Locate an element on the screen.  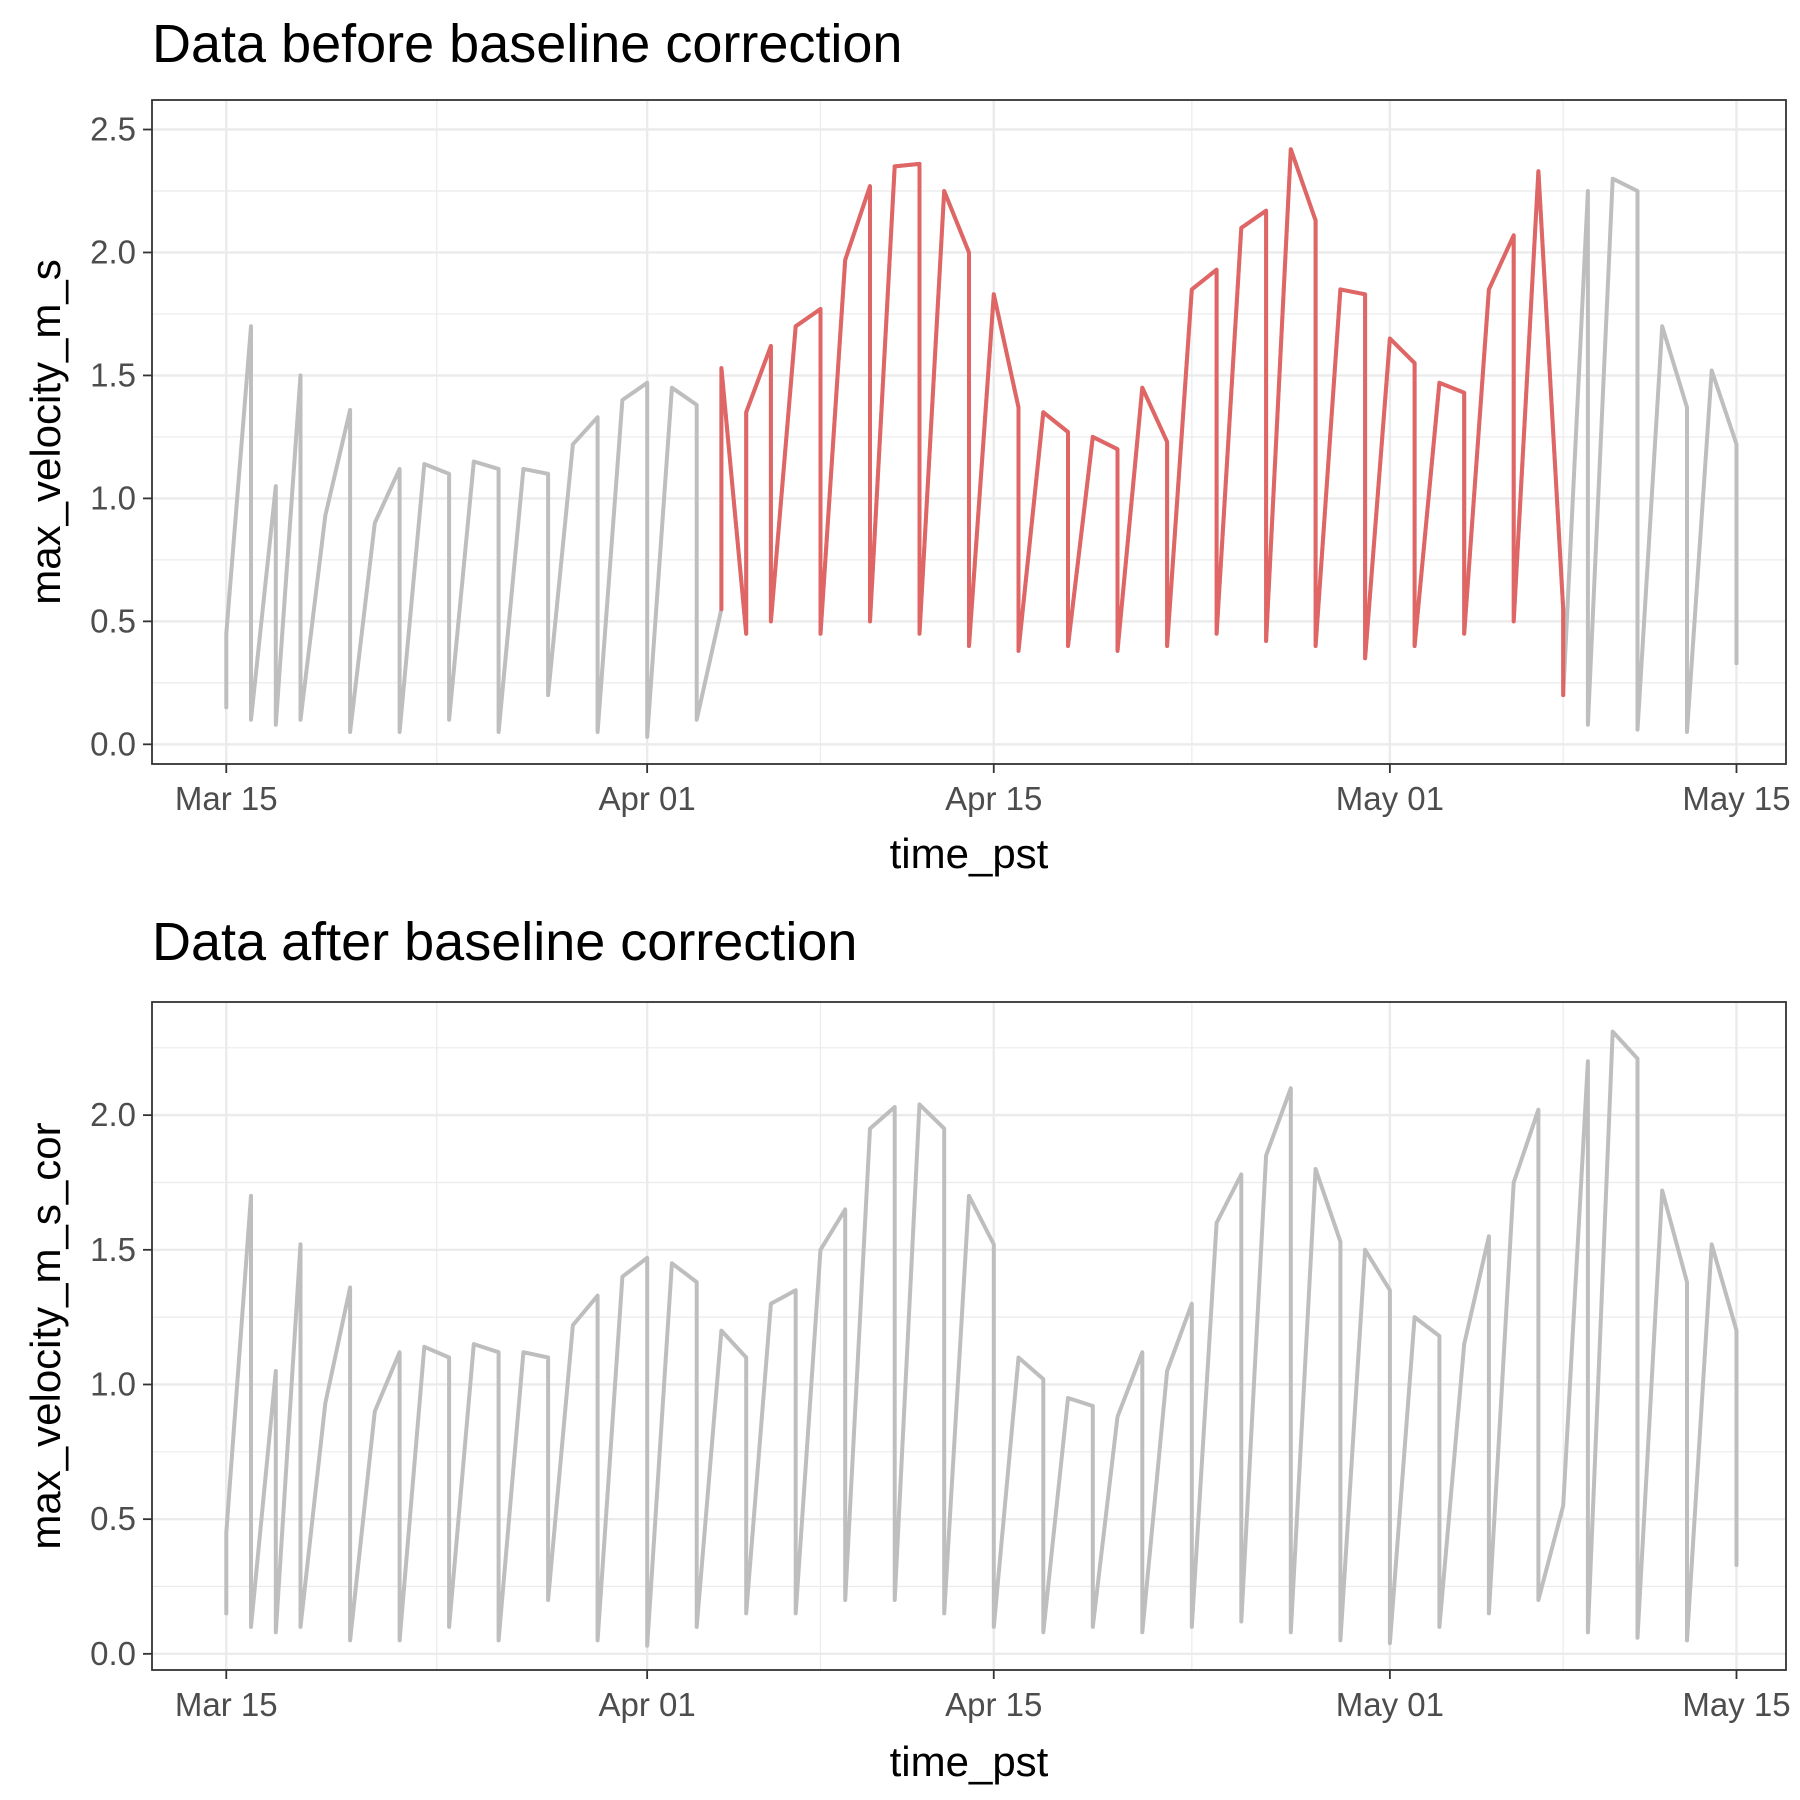
chart-title: Data after baseline correction is located at coordinates (504, 942).